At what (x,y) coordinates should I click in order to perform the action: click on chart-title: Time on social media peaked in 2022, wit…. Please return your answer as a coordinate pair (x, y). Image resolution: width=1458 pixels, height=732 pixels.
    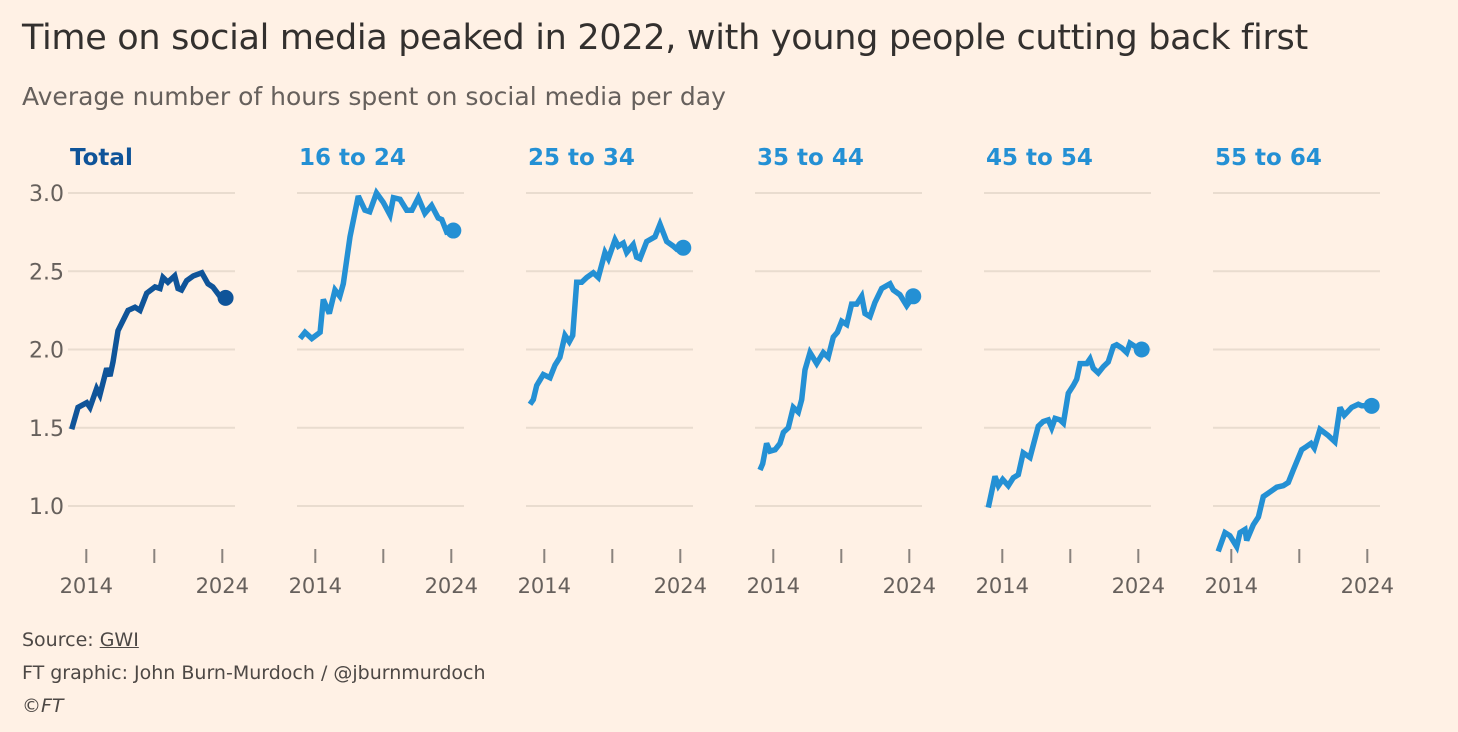
    Looking at the image, I should click on (665, 38).